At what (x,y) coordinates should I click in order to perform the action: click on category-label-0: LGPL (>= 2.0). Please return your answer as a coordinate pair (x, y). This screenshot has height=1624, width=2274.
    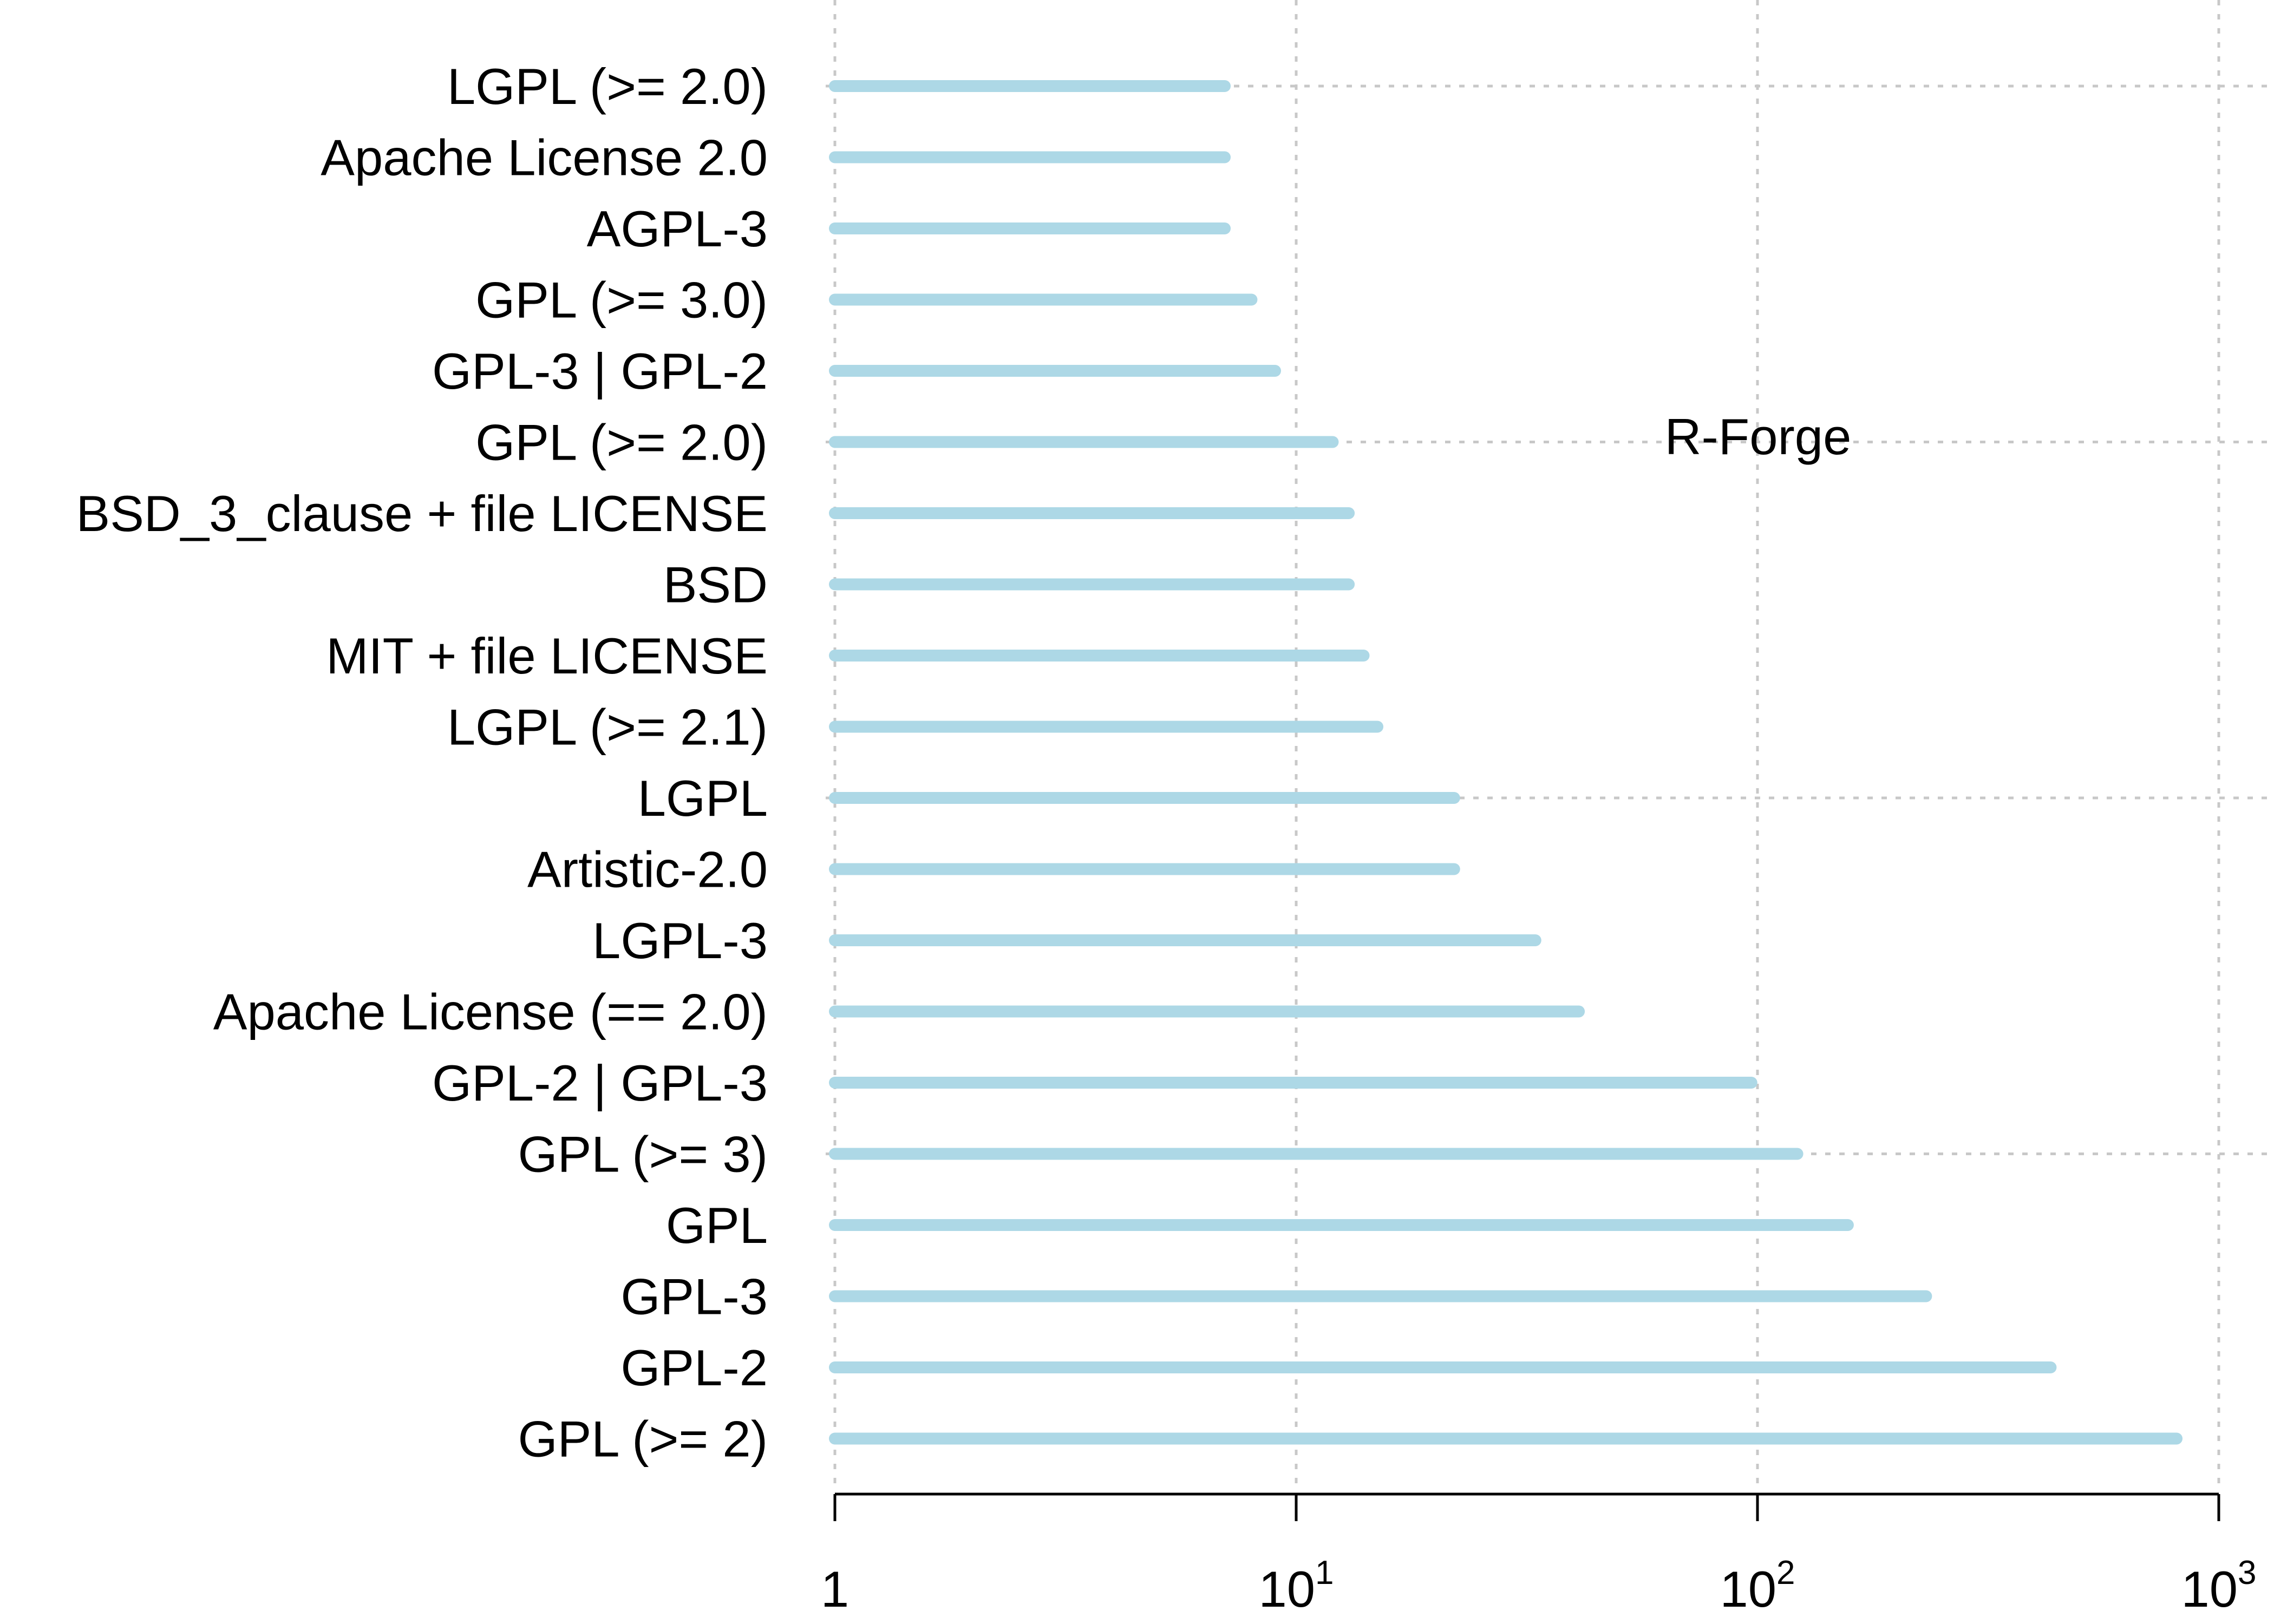
    Looking at the image, I should click on (608, 87).